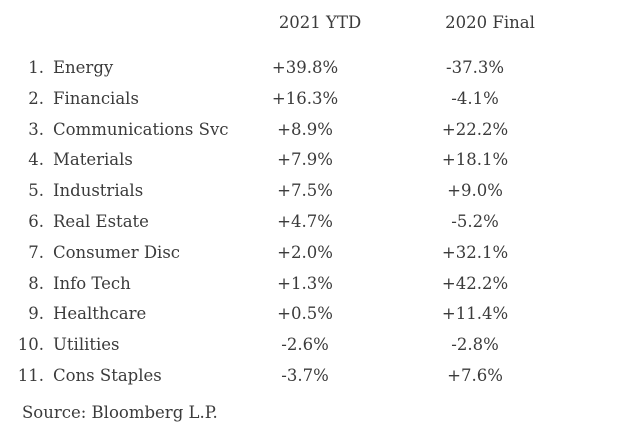  I want to click on sector-name: Cons Staples, so click(107, 375).